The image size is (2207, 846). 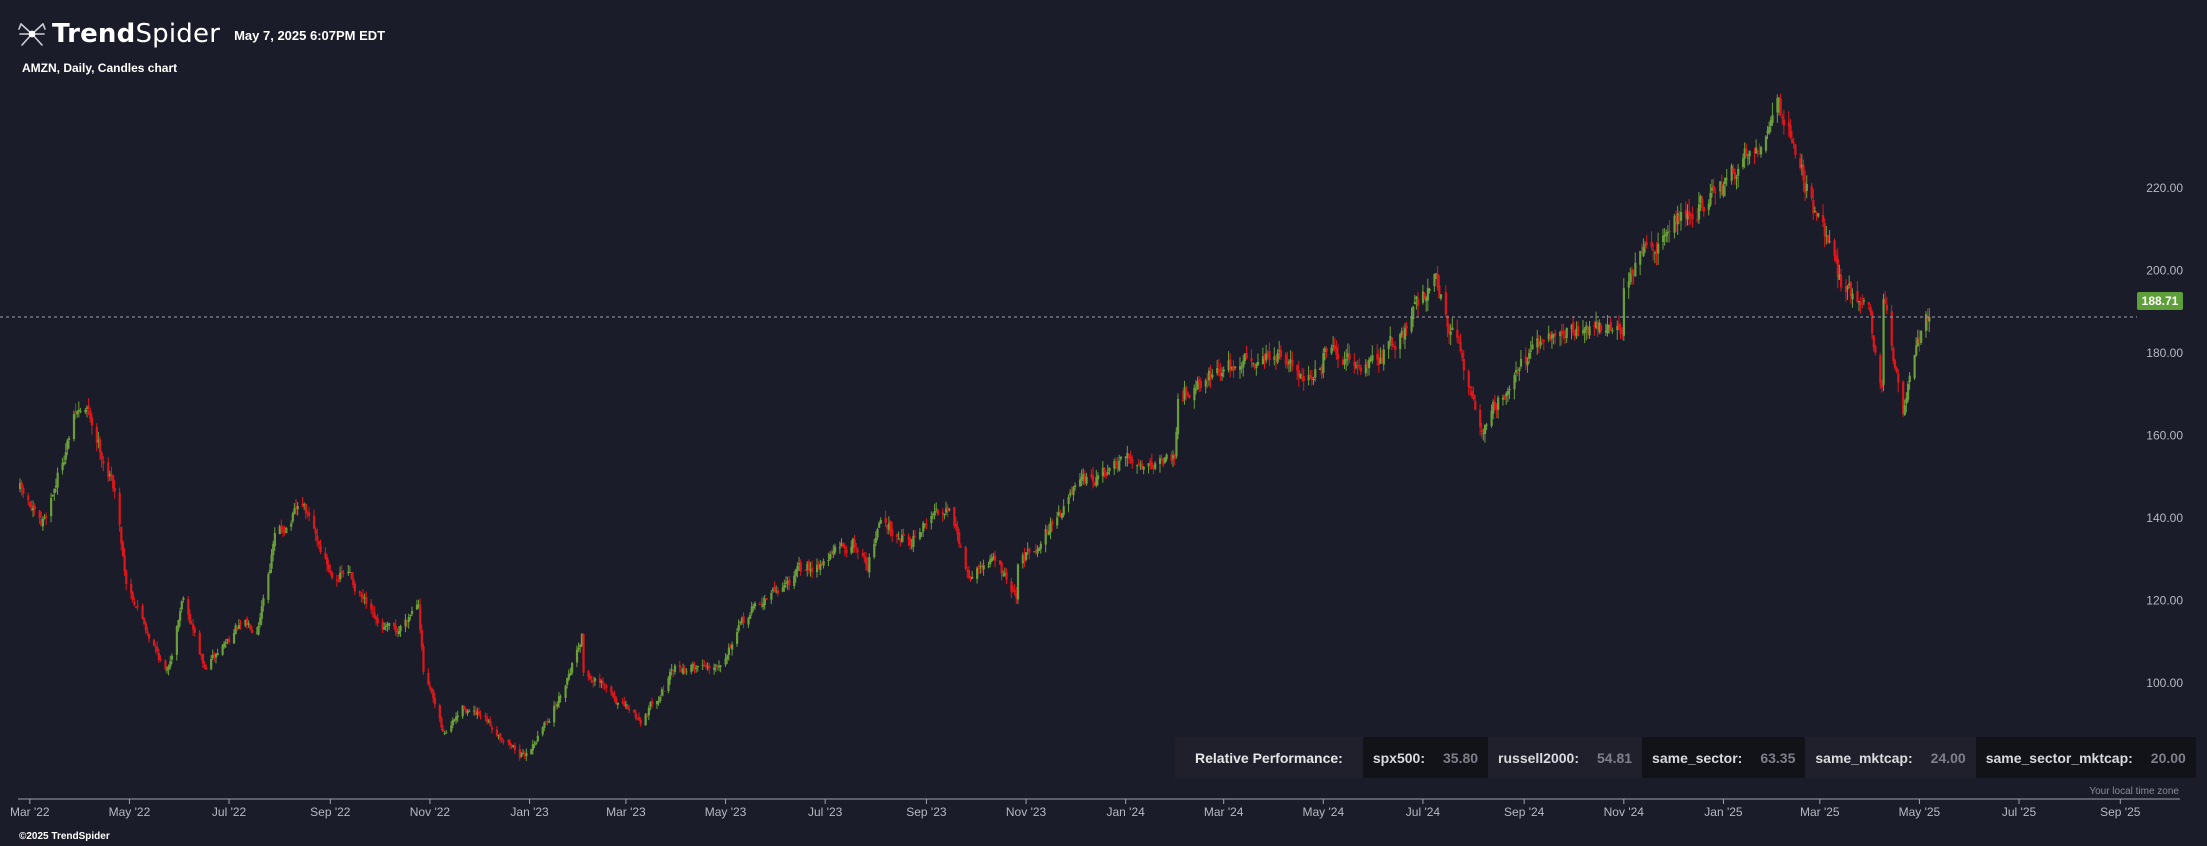 What do you see at coordinates (1890, 757) in the screenshot?
I see `rp-same-mktcap: same_mktcap: 24.00` at bounding box center [1890, 757].